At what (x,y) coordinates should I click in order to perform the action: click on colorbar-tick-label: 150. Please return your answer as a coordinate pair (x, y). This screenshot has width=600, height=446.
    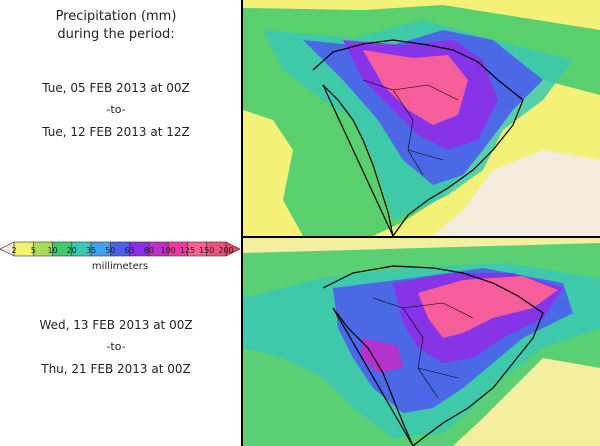
    Looking at the image, I should click on (207, 250).